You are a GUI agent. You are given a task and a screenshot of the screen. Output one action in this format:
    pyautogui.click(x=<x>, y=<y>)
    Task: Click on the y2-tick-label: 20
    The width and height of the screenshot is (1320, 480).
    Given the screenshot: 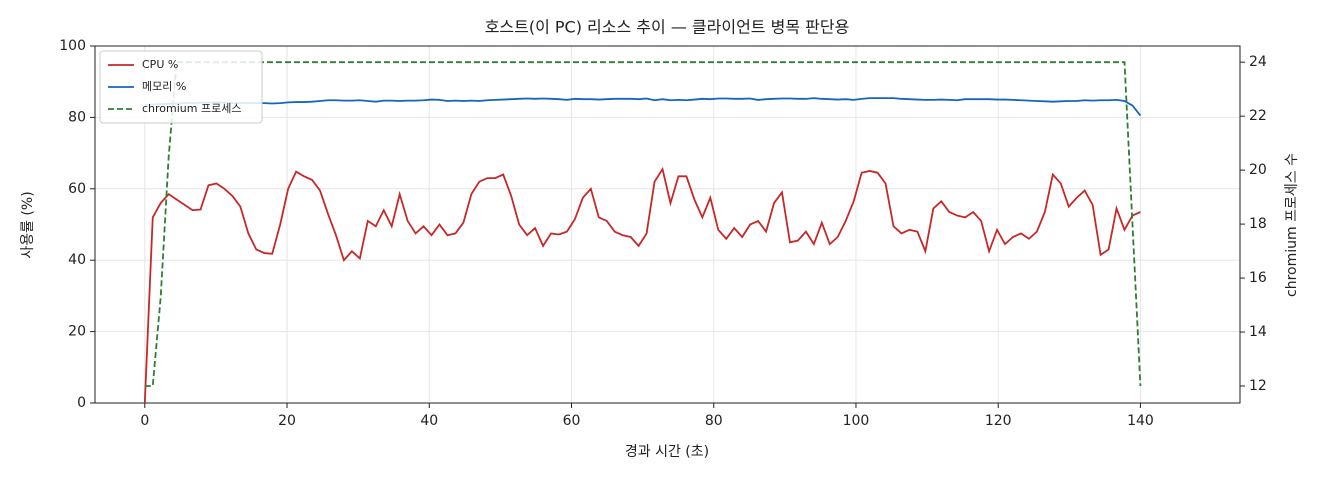 What is the action you would take?
    pyautogui.click(x=1258, y=170)
    